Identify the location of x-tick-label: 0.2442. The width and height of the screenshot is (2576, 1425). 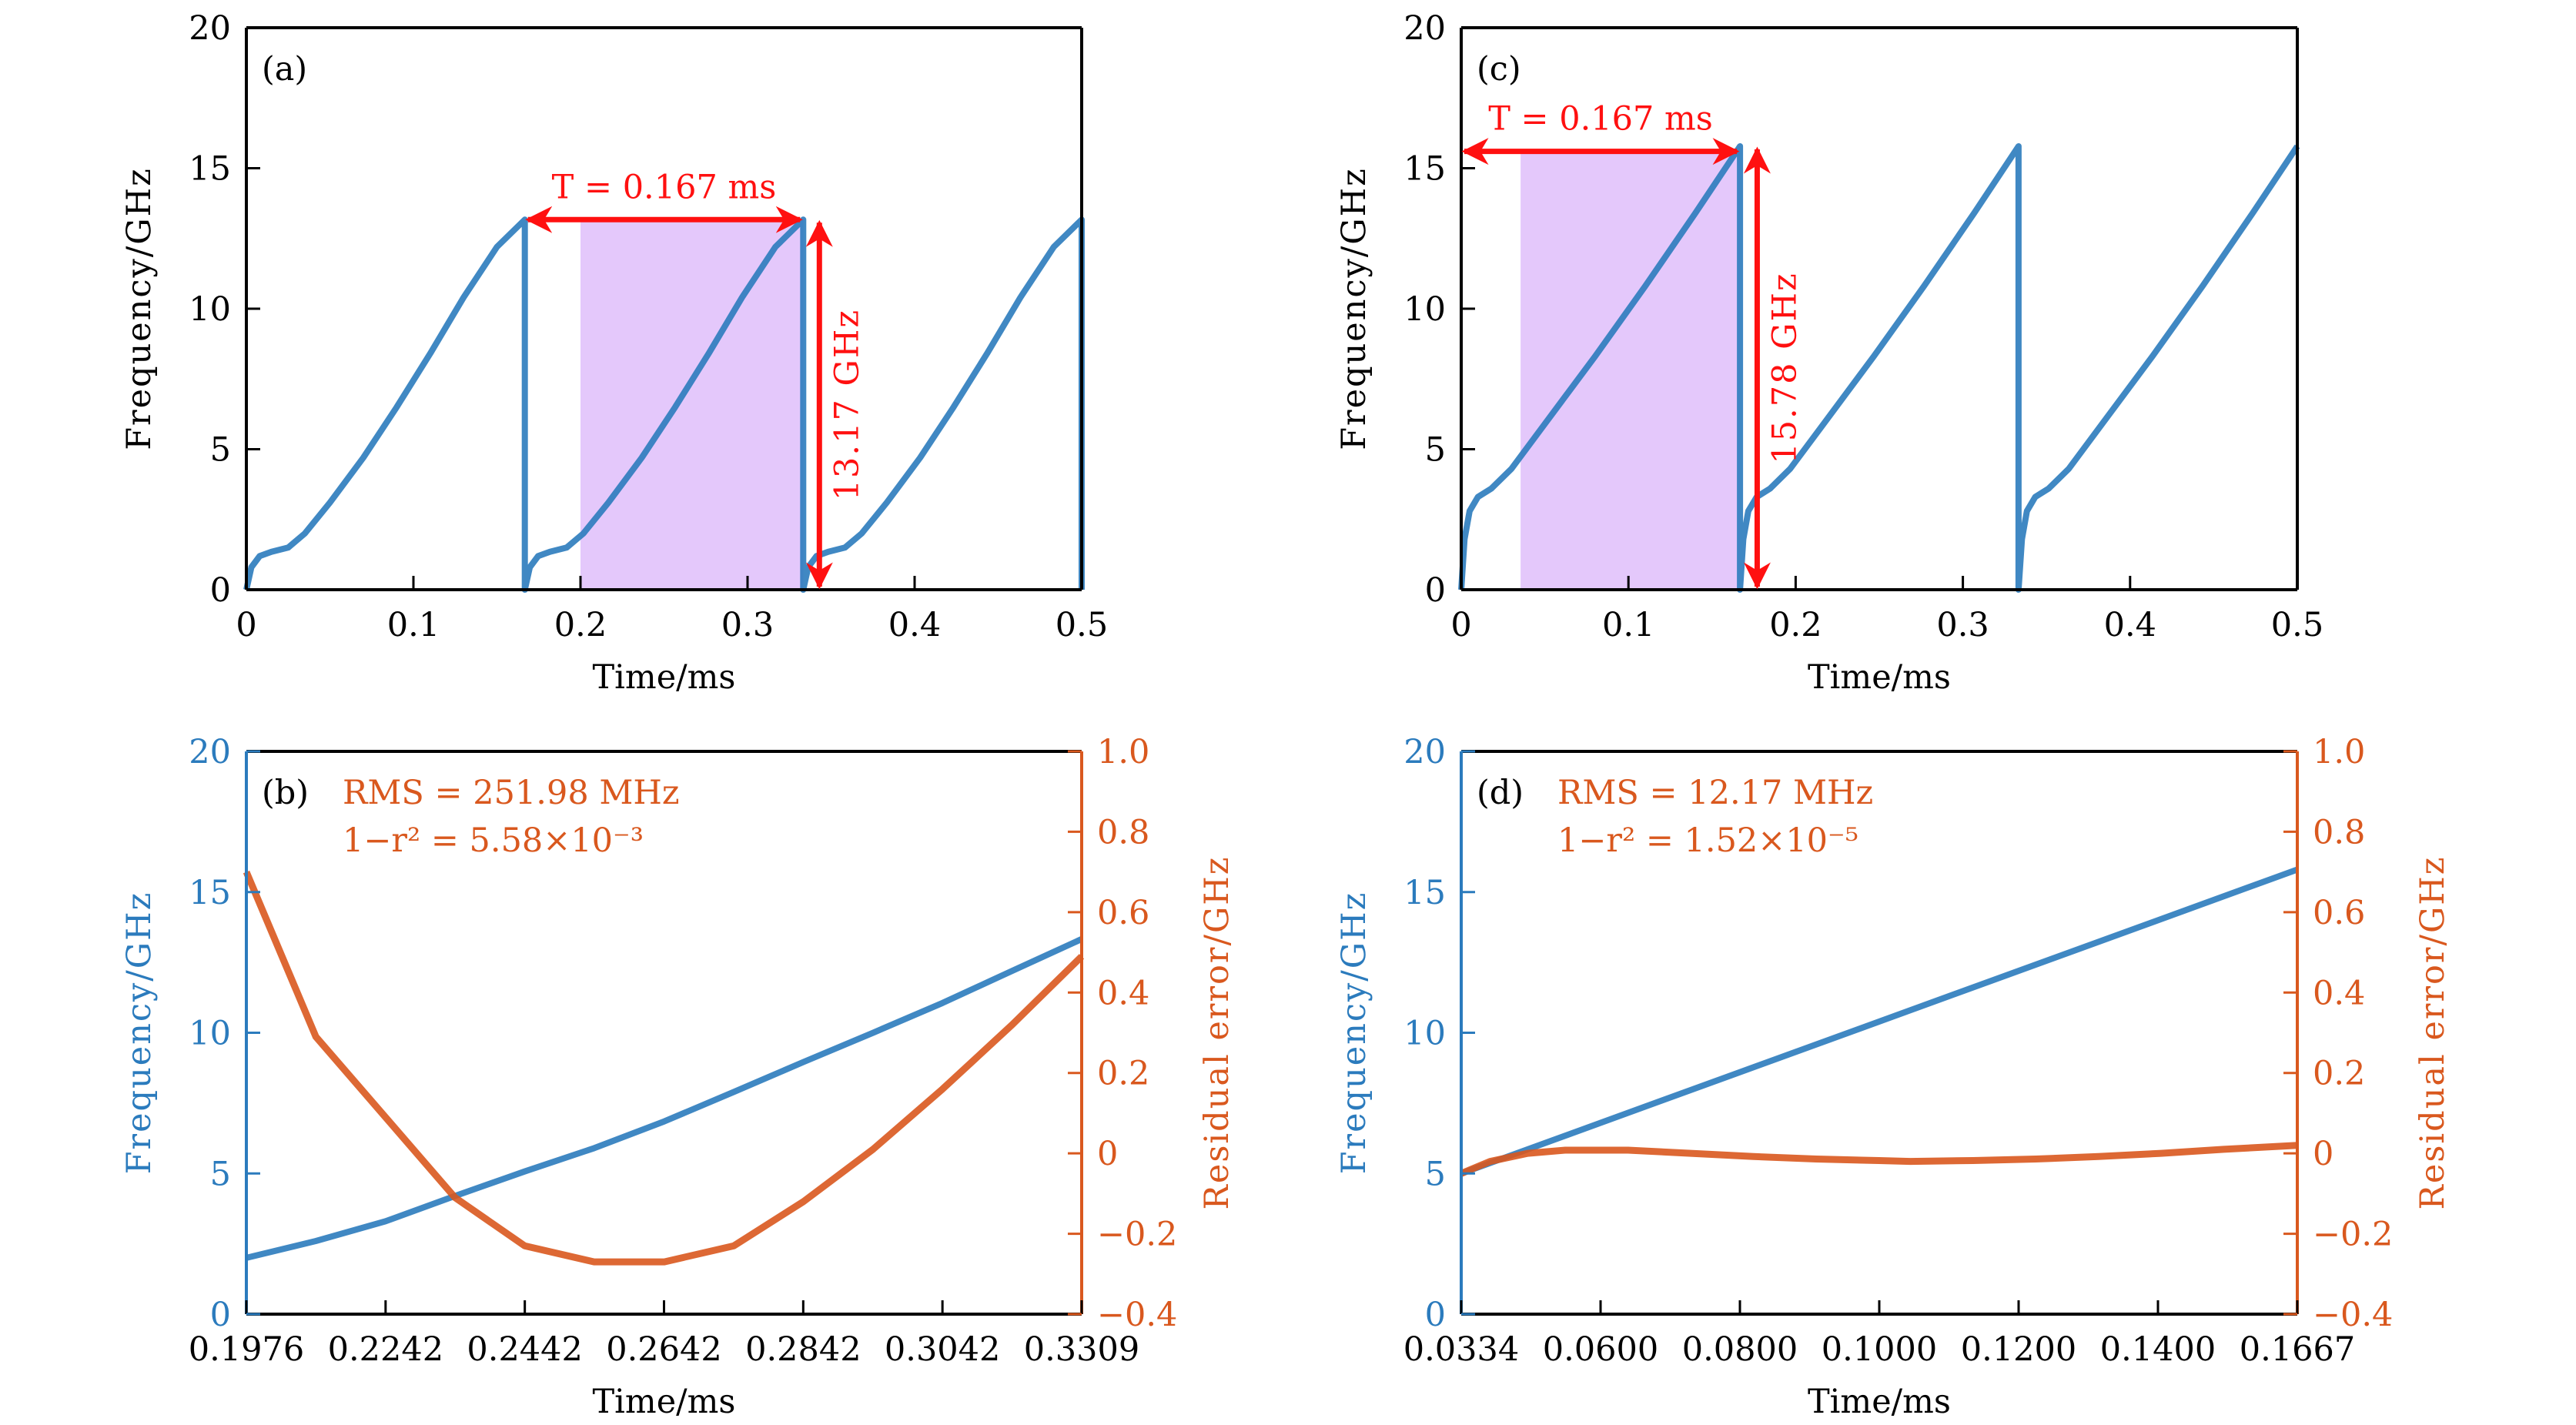
(524, 1349).